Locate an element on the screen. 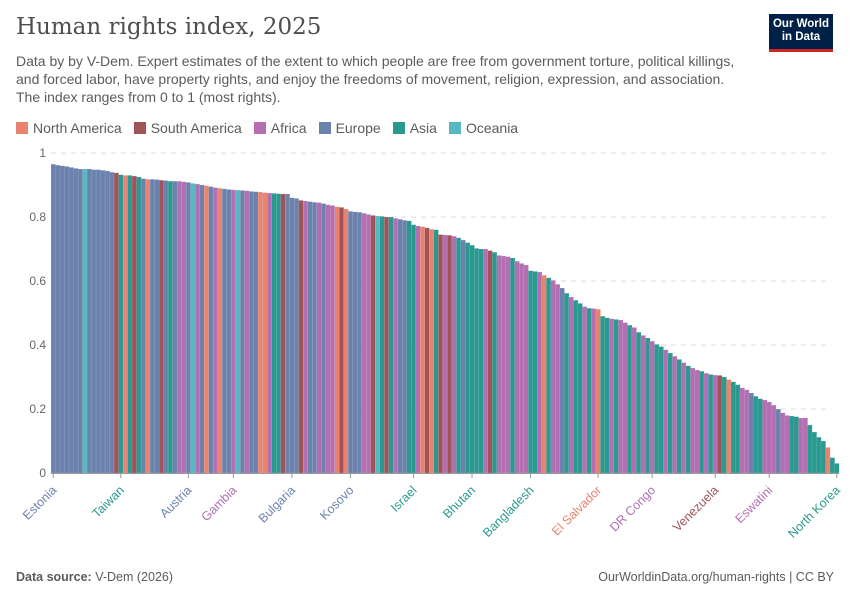 This screenshot has width=850, height=600. y-tick-label: 1 is located at coordinates (42, 153).